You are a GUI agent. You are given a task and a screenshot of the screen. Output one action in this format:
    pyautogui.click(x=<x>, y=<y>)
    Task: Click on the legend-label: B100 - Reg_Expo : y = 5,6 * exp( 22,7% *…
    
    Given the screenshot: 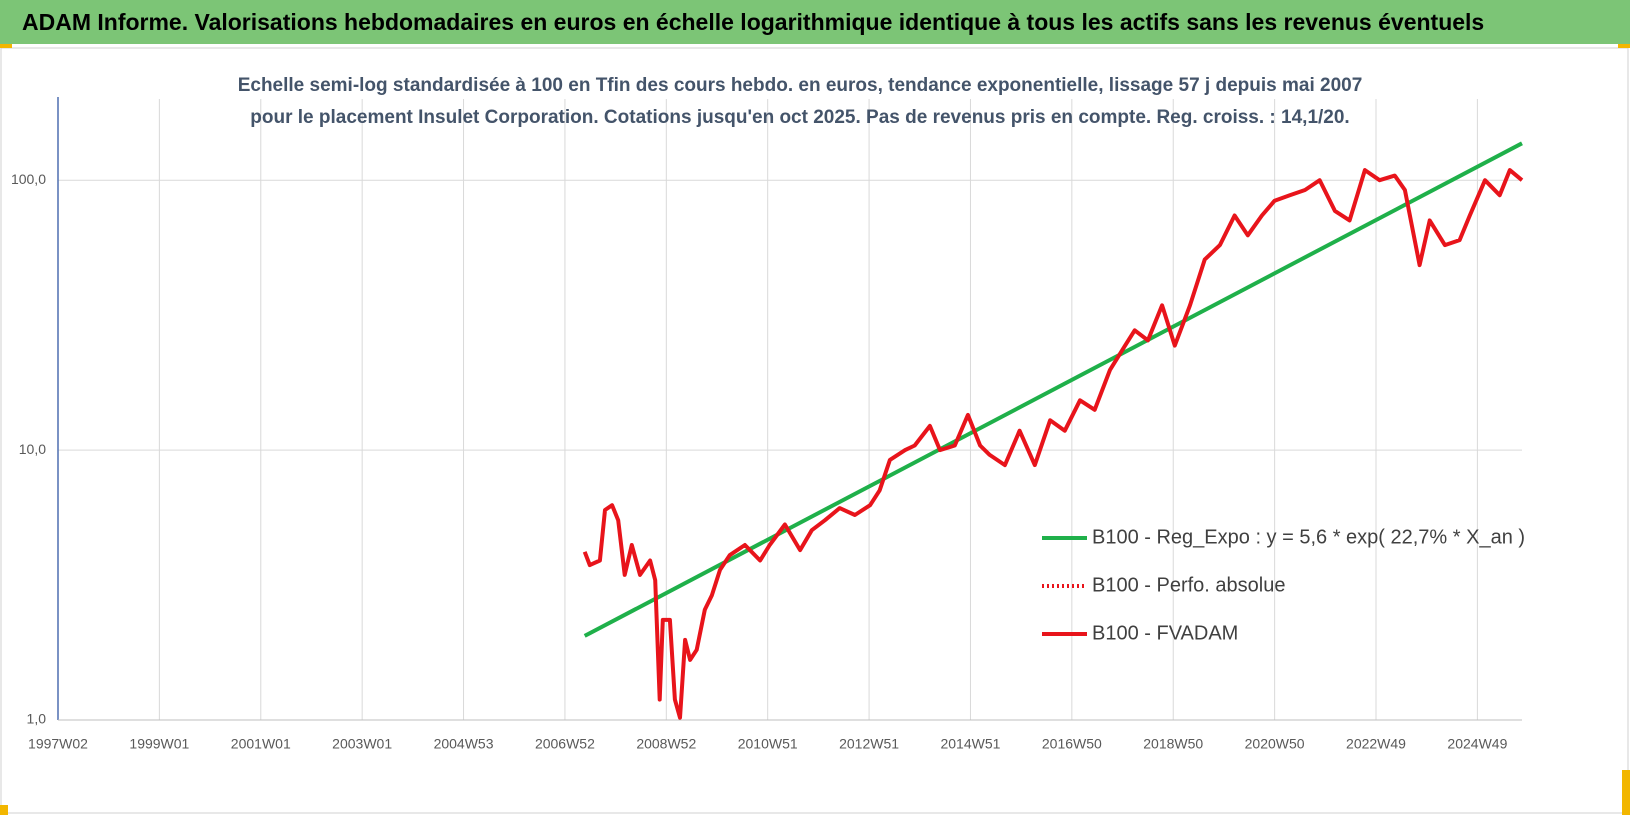 What is the action you would take?
    pyautogui.click(x=1308, y=537)
    